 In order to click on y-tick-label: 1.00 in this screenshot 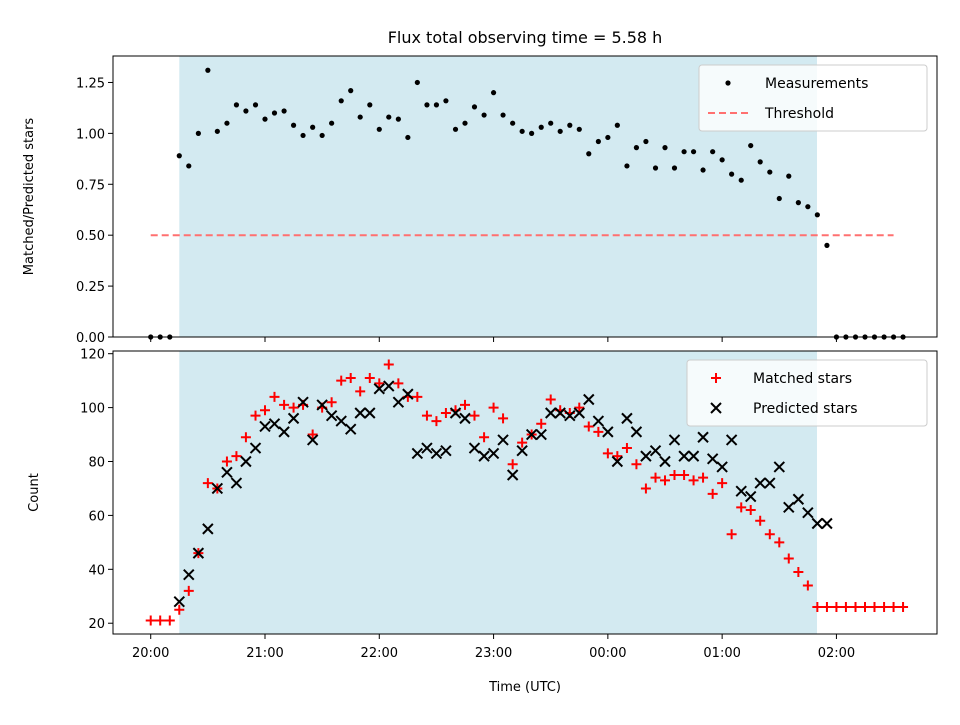, I will do `click(90, 134)`.